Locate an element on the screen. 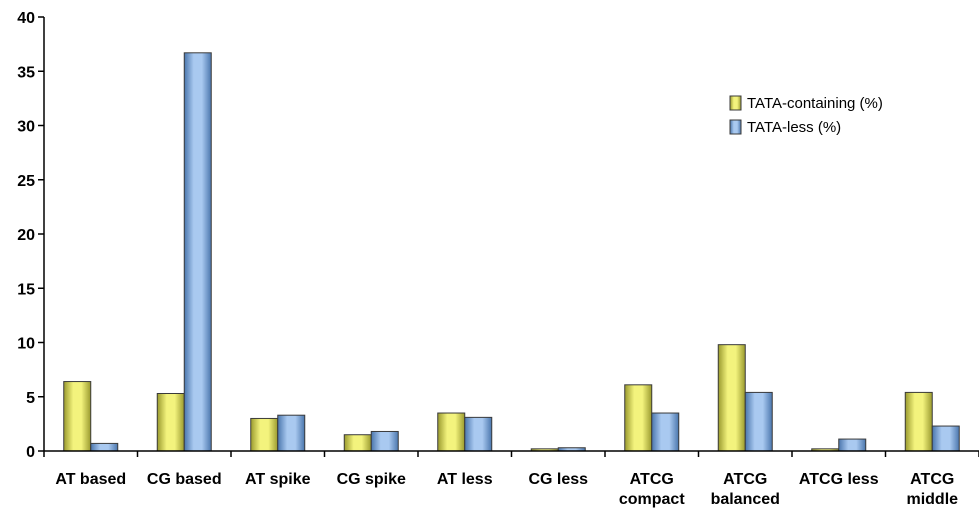  x-tick-label: ATCG middle is located at coordinates (932, 489).